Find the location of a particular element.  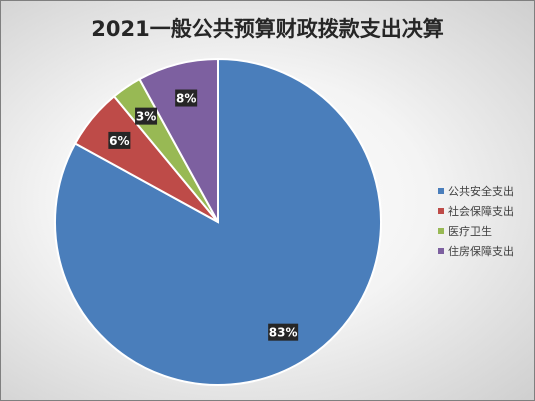

data-label-4: 8% is located at coordinates (186, 98).